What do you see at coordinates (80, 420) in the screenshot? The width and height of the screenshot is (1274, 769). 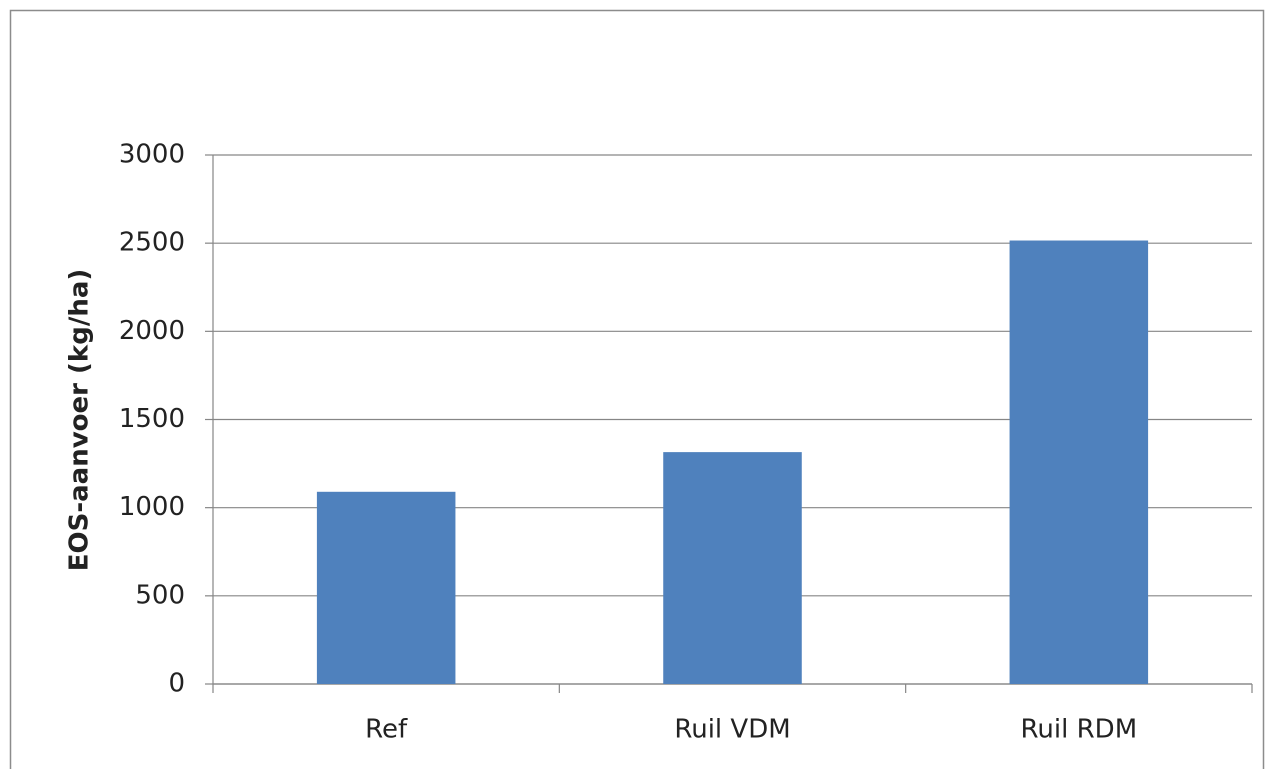 I see `y-axis-label: EOS-aanvoer (kg/ha)` at bounding box center [80, 420].